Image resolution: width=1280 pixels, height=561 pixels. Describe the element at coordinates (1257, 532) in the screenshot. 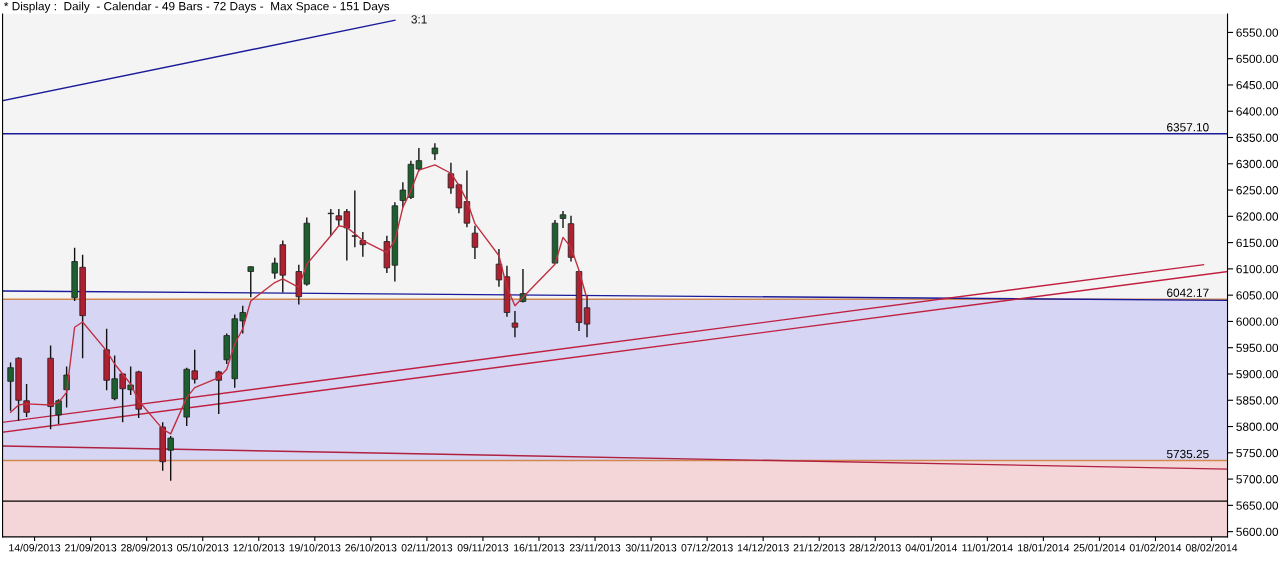

I see `y-tick-label: 5600.00` at that location.